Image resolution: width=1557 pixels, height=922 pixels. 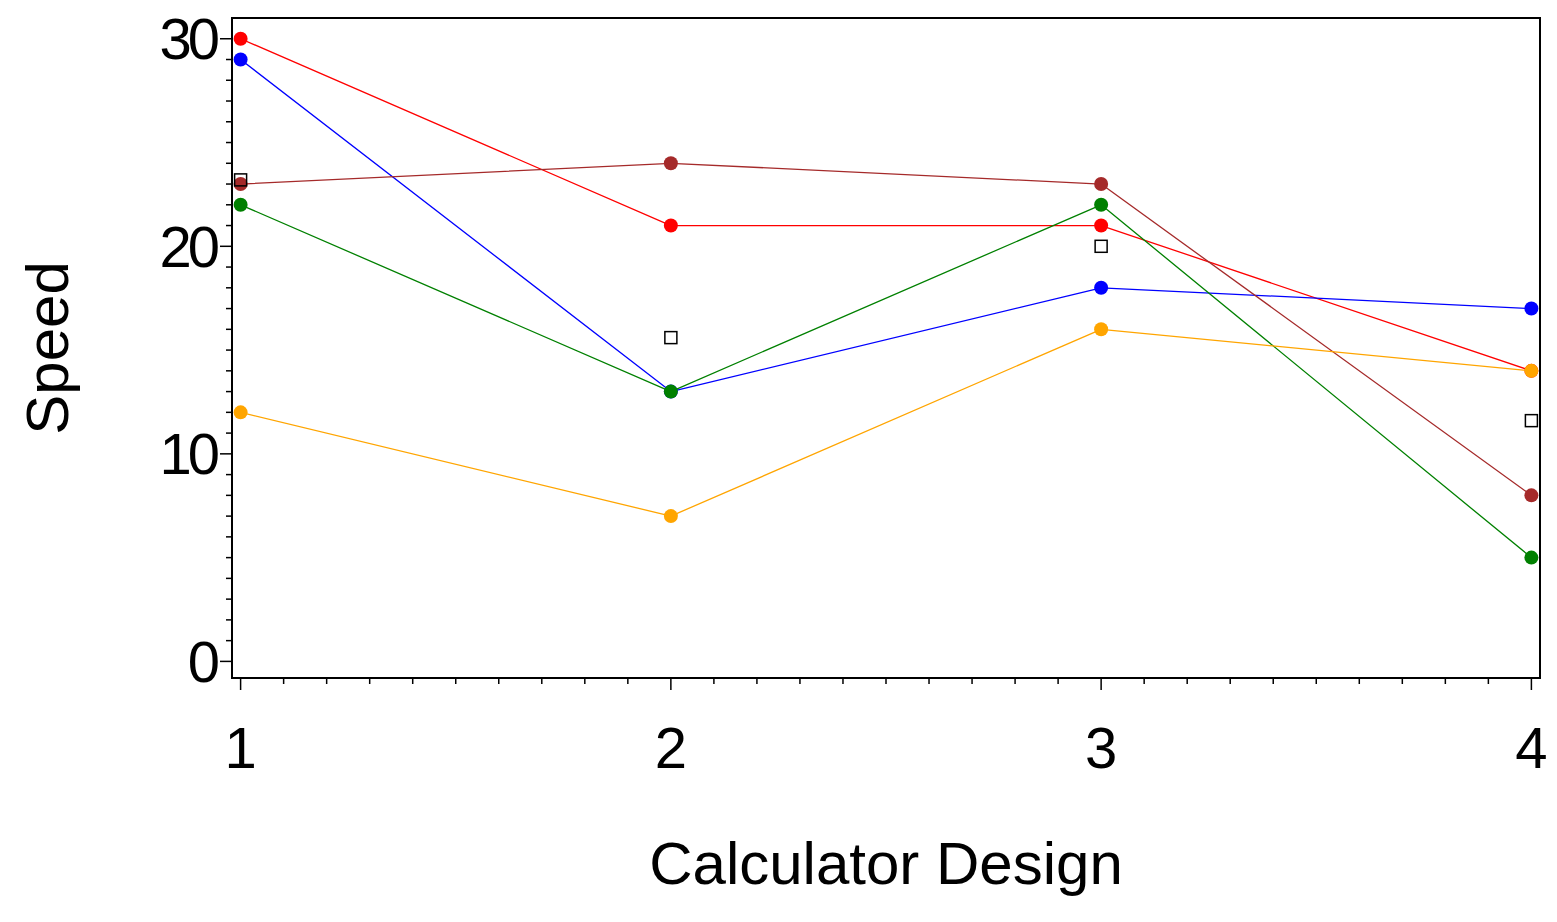 I want to click on y-tick-label: 0, so click(x=202, y=661).